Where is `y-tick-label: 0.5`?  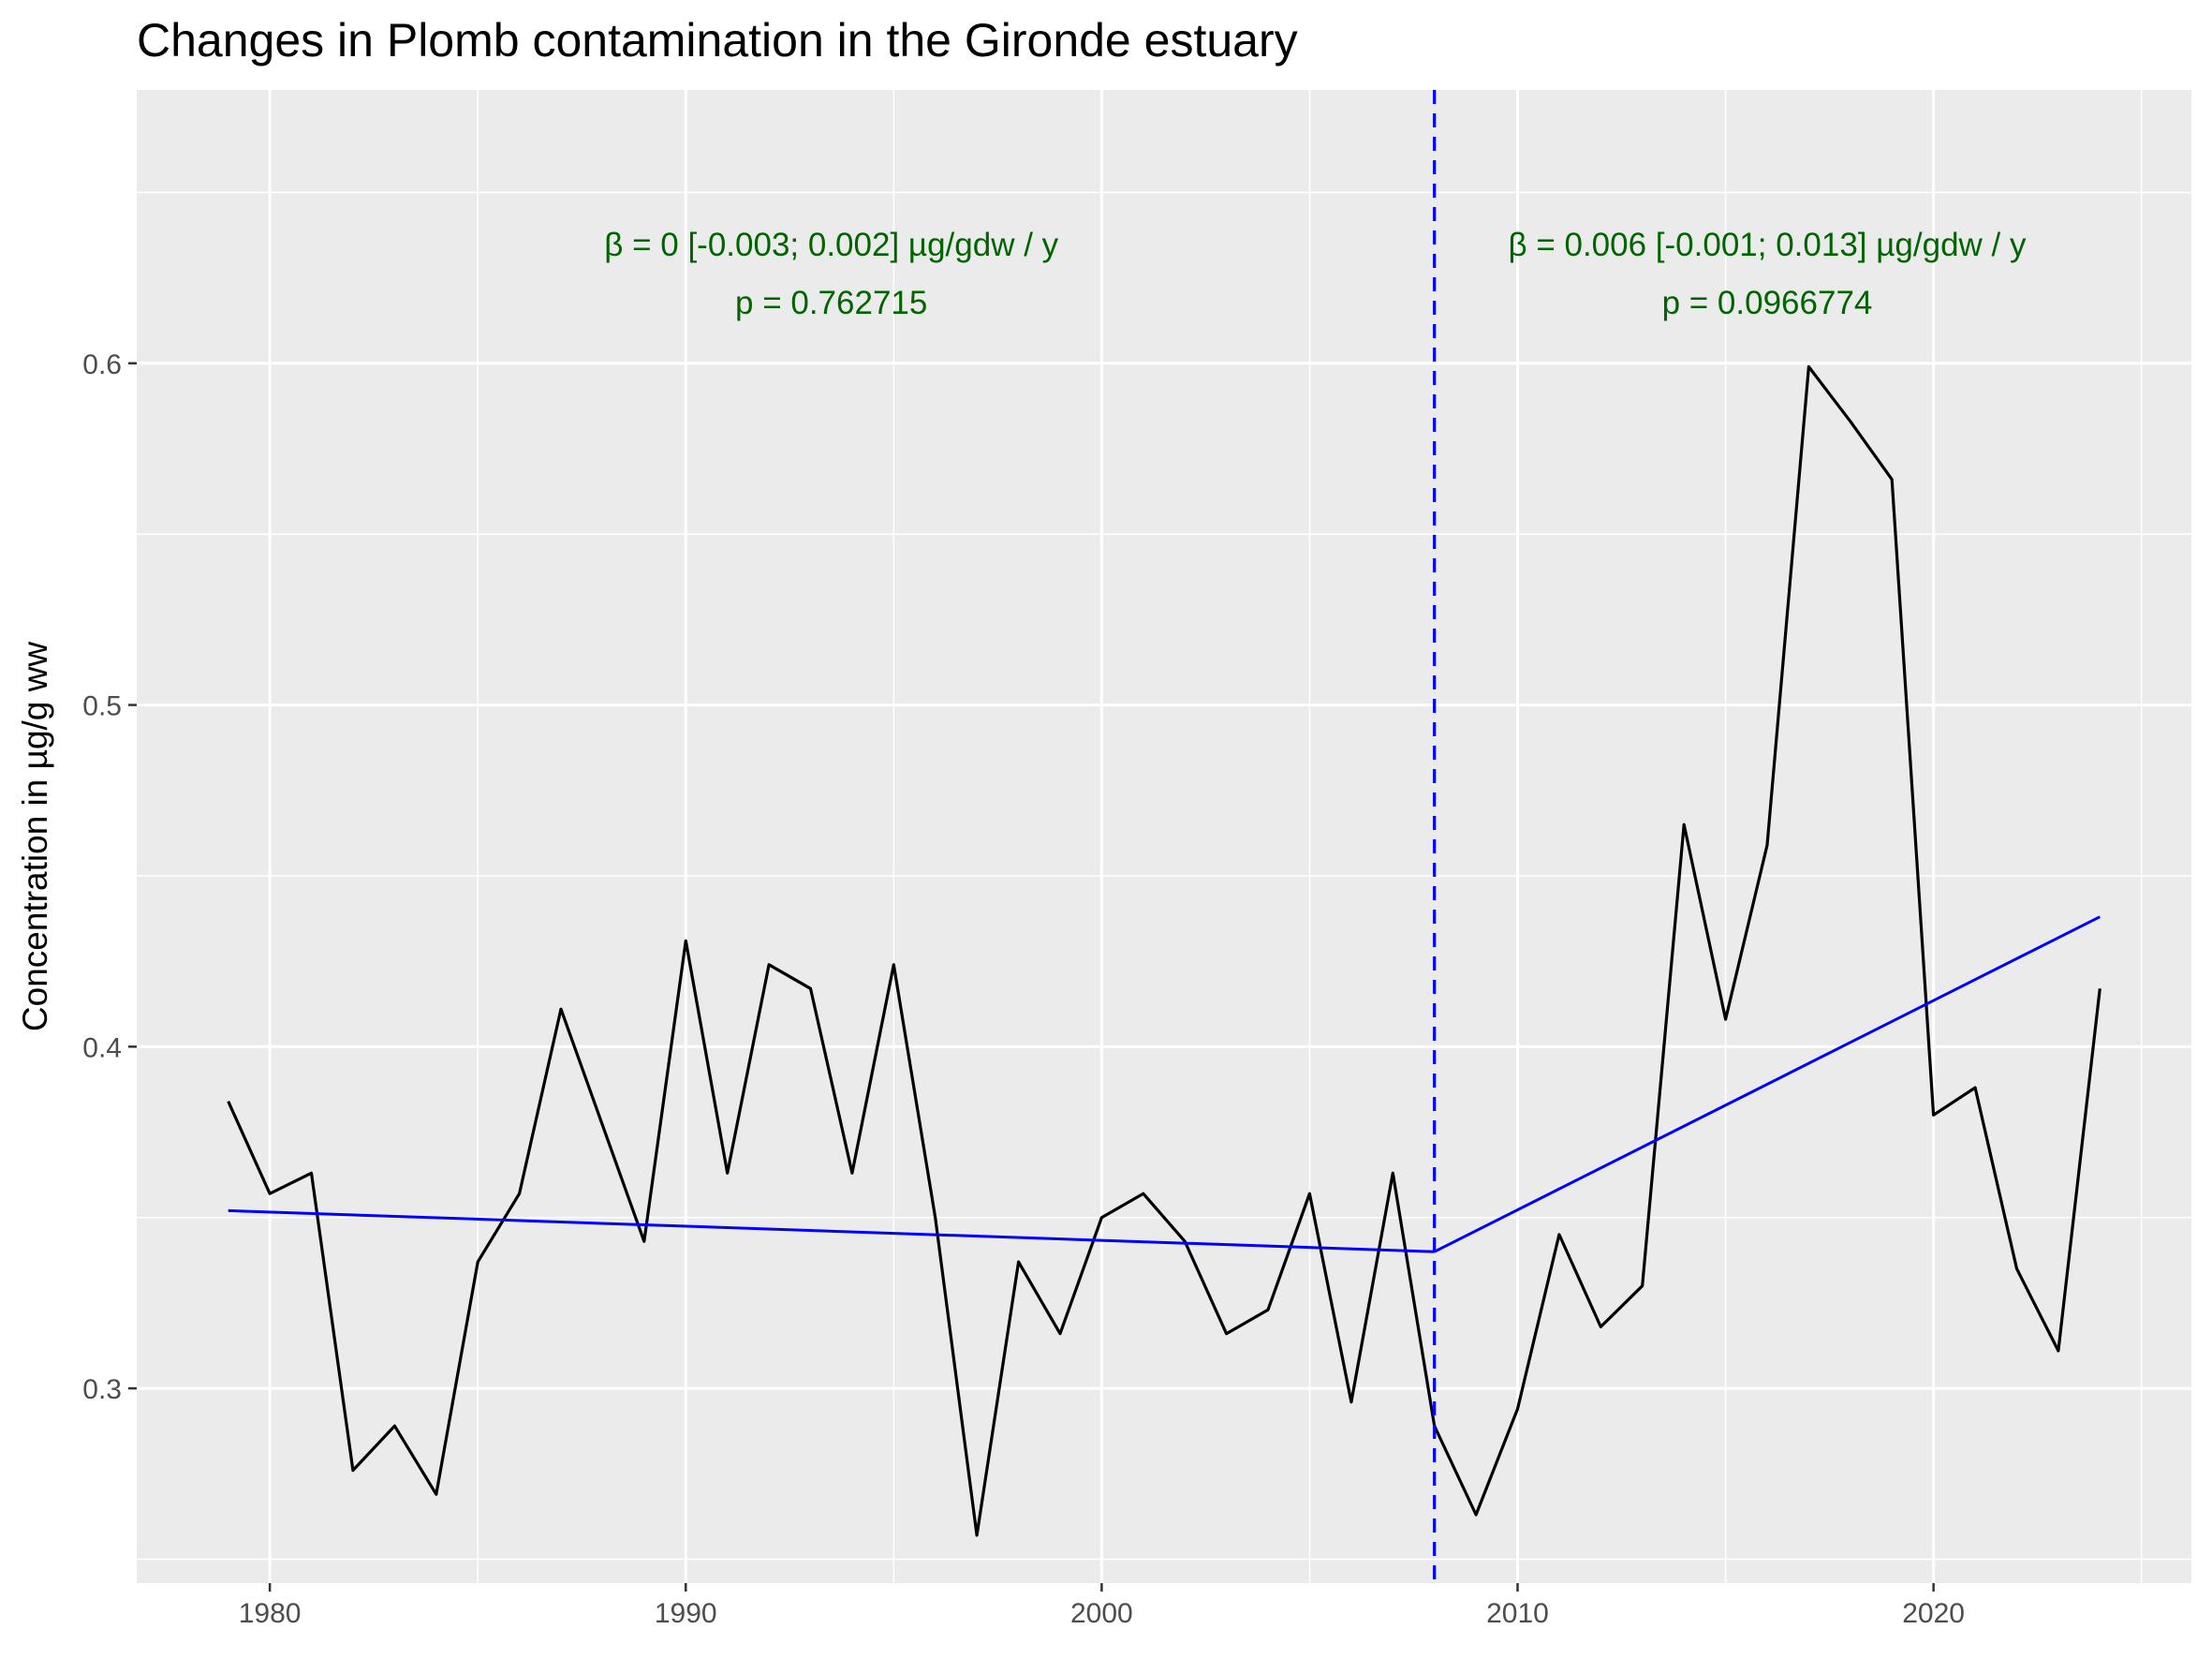 y-tick-label: 0.5 is located at coordinates (102, 707).